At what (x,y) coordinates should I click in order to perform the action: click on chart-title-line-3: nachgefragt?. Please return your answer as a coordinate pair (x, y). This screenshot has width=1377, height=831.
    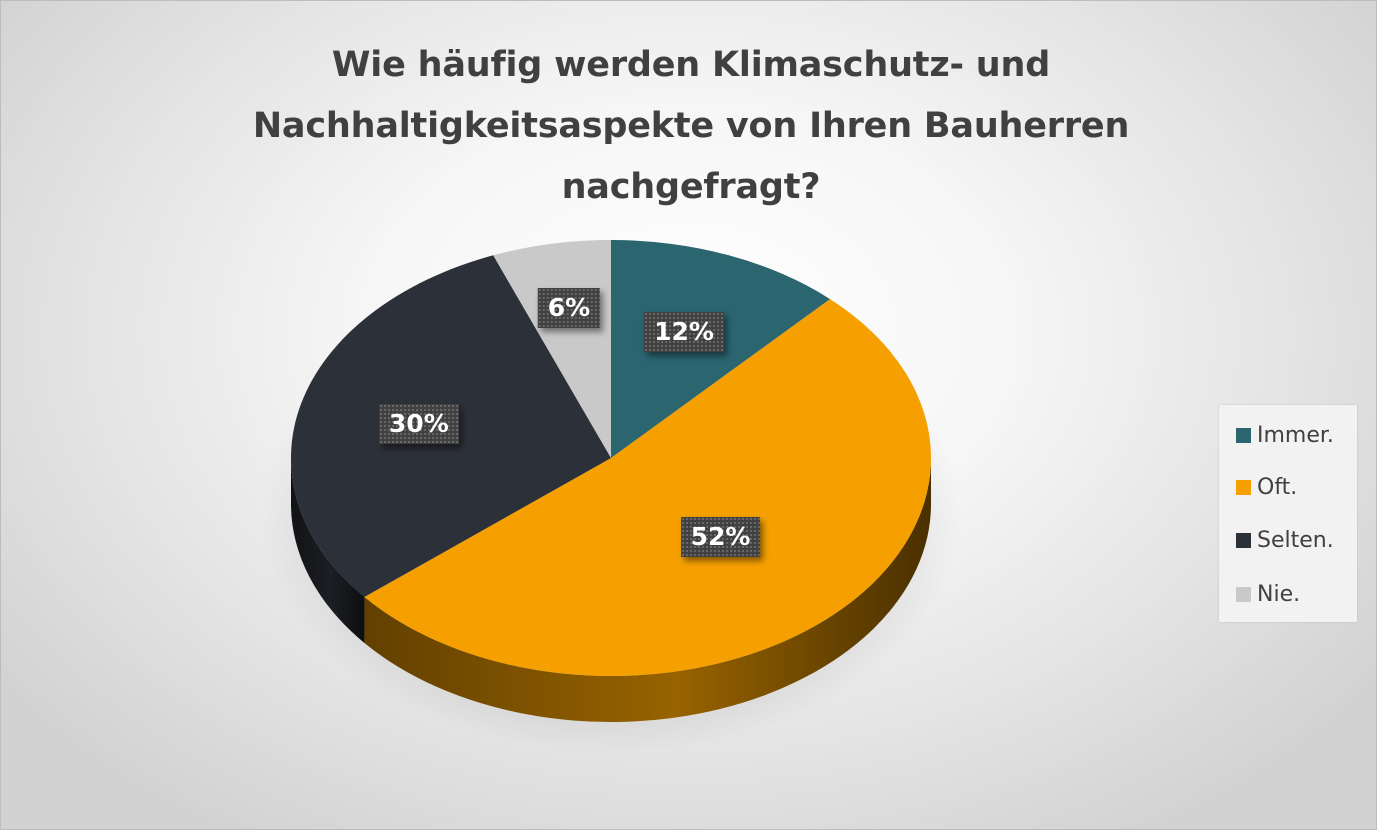
    Looking at the image, I should click on (691, 187).